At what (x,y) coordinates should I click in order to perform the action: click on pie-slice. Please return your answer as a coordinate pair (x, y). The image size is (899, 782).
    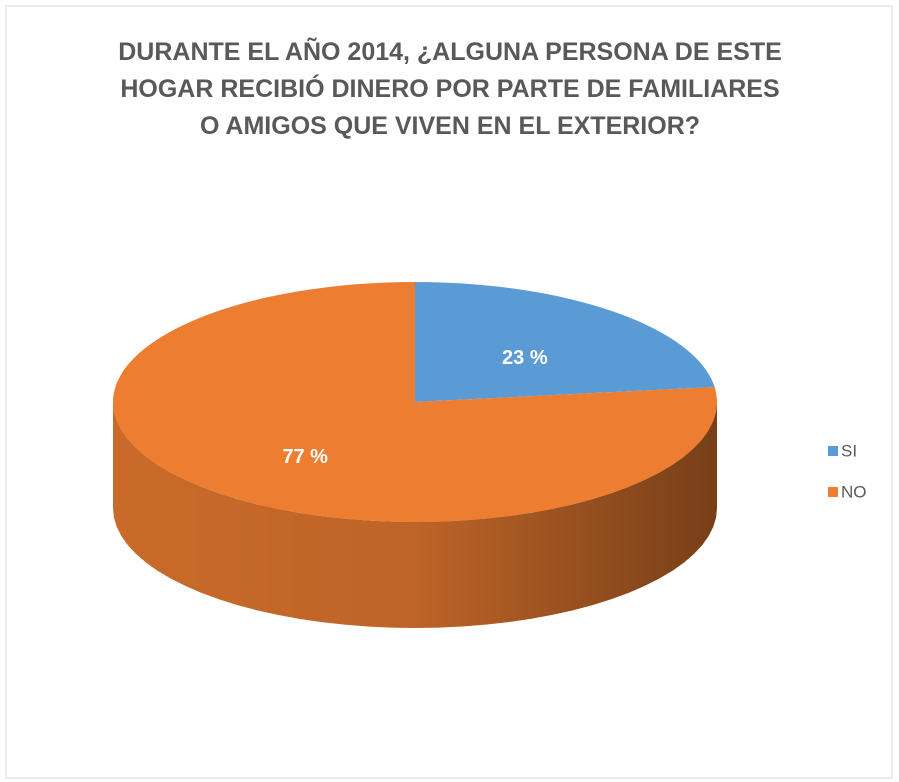
    Looking at the image, I should click on (565, 342).